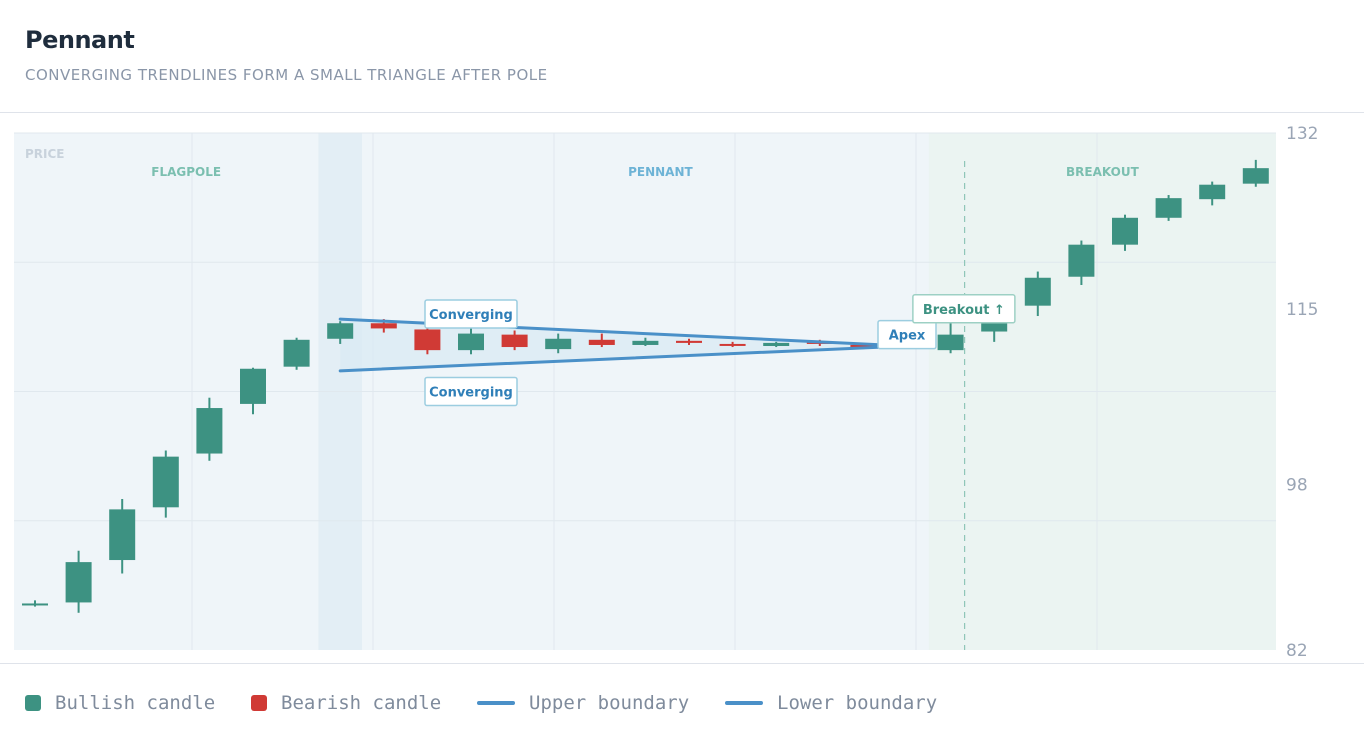 The height and width of the screenshot is (737, 1364). Describe the element at coordinates (857, 703) in the screenshot. I see `legend-label-lower: Lower boundary` at that location.